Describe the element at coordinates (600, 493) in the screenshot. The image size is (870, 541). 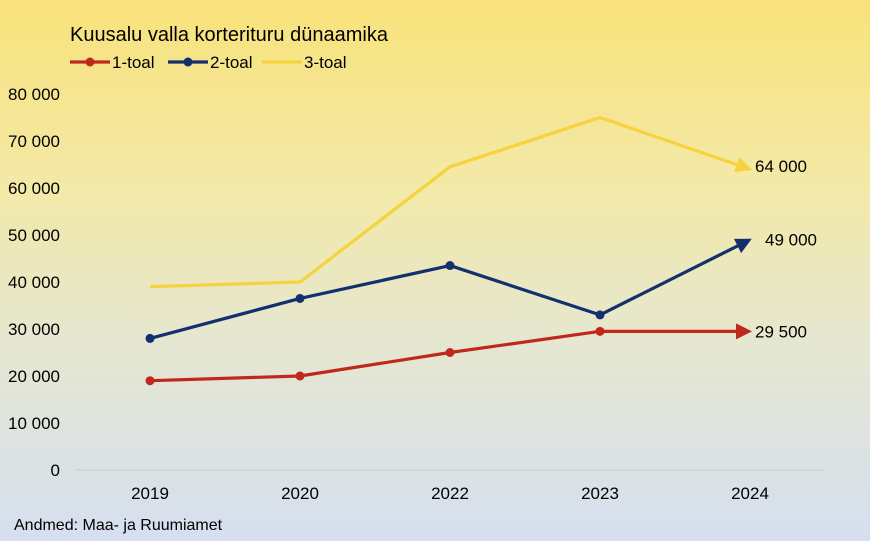
I see `x-tick-label: 2023` at that location.